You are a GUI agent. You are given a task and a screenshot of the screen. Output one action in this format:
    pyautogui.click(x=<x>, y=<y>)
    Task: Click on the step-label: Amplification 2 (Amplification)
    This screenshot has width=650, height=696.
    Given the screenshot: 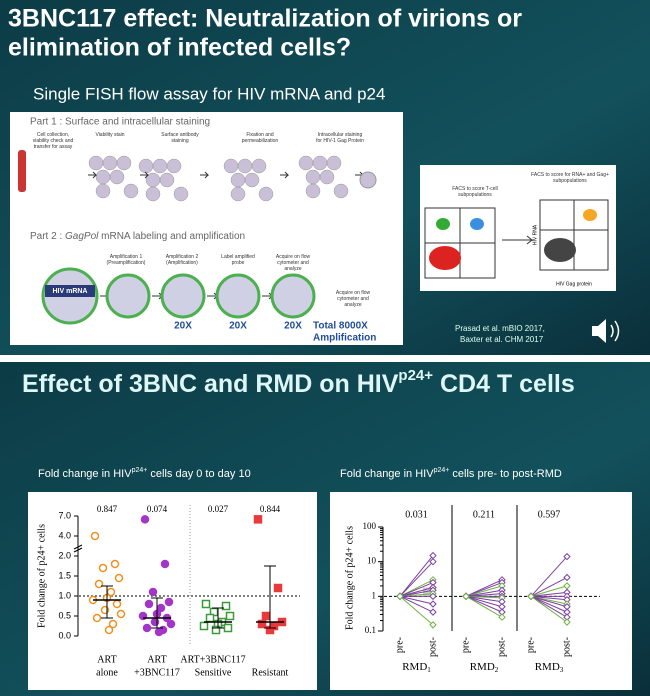 What is the action you would take?
    pyautogui.click(x=182, y=260)
    